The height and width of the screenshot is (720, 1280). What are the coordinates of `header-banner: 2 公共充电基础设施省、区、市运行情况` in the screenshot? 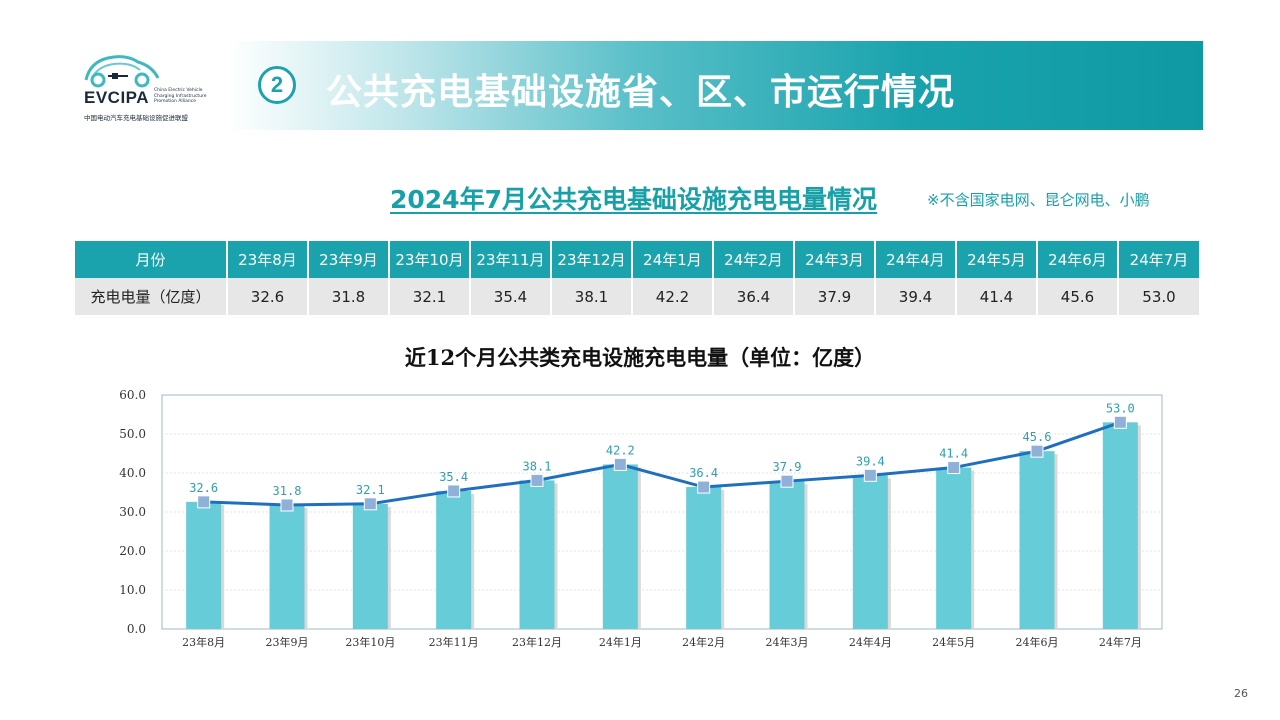 It's located at (715, 85).